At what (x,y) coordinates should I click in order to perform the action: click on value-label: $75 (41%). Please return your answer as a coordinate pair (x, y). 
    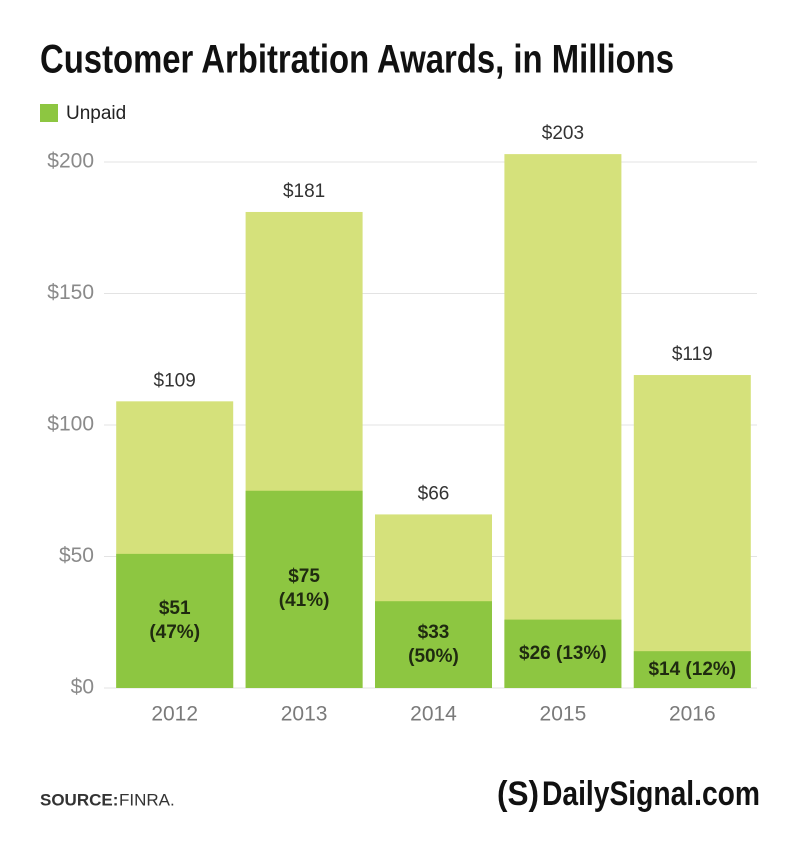
    Looking at the image, I should click on (304, 589).